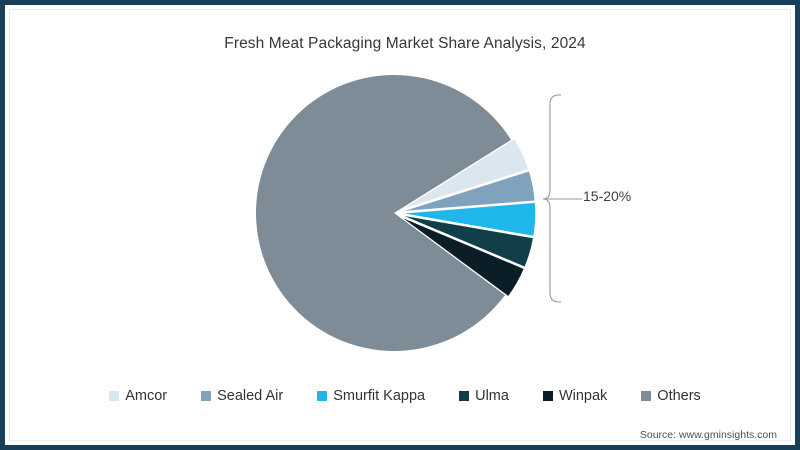 This screenshot has height=450, width=800. I want to click on pie-slice-winpak, so click(461, 256).